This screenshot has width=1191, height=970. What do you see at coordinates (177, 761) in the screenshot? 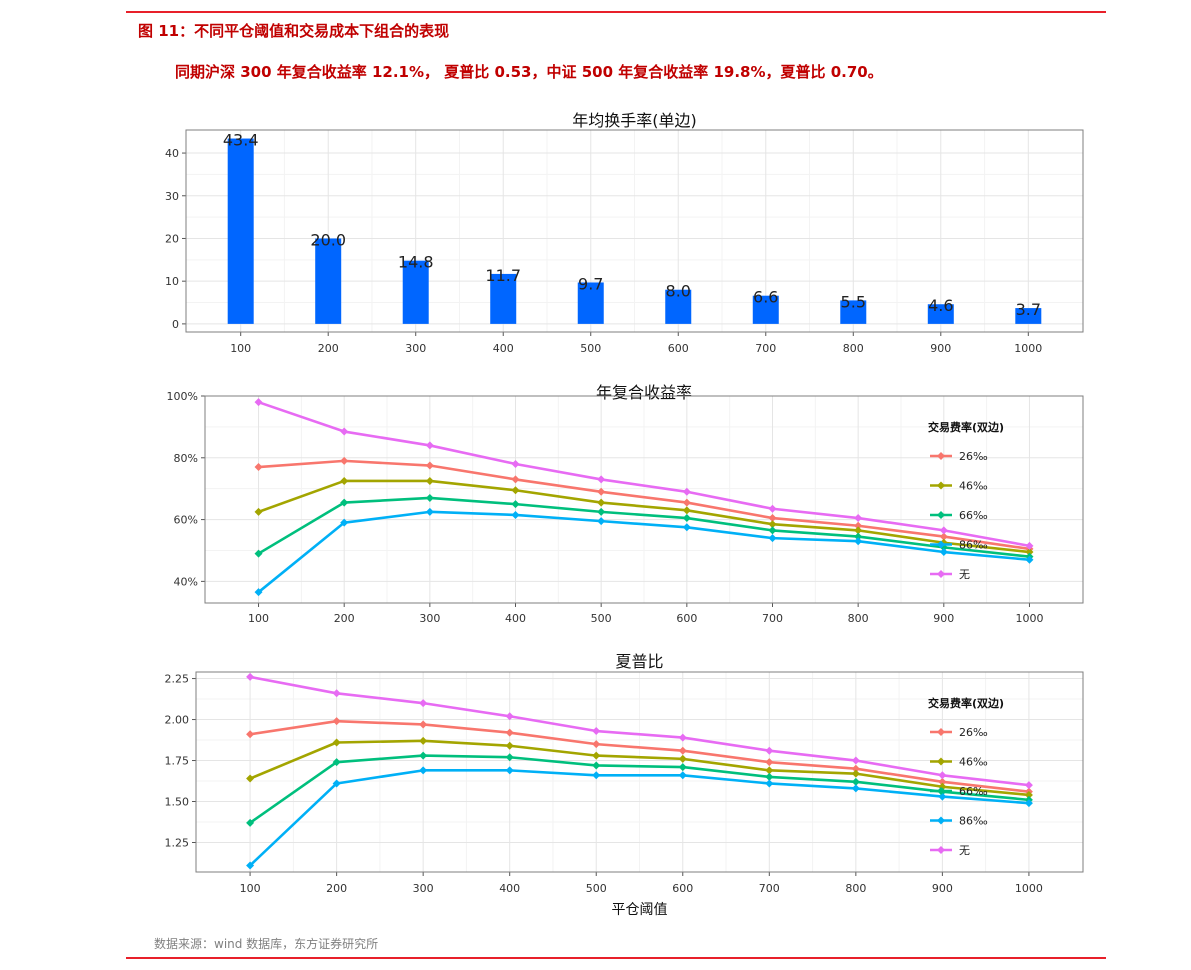
I see `y-tick-label: 1.75` at bounding box center [177, 761].